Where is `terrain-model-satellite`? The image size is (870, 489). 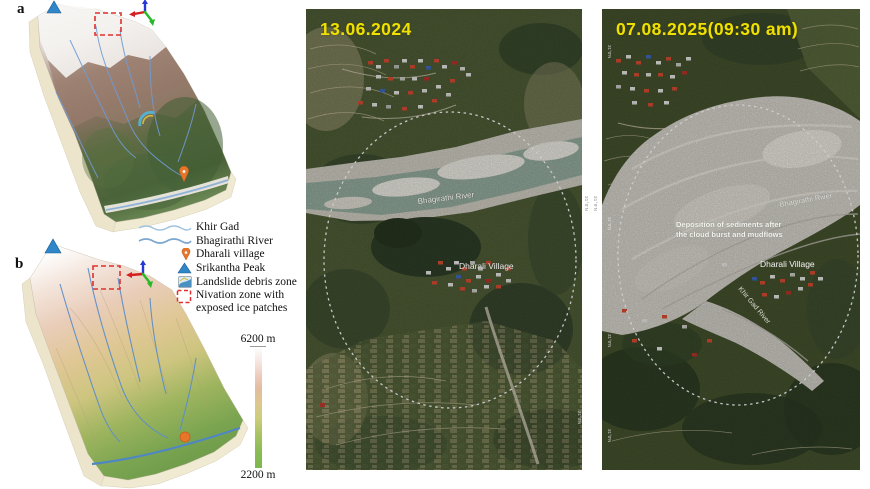 terrain-model-satellite is located at coordinates (132, 116).